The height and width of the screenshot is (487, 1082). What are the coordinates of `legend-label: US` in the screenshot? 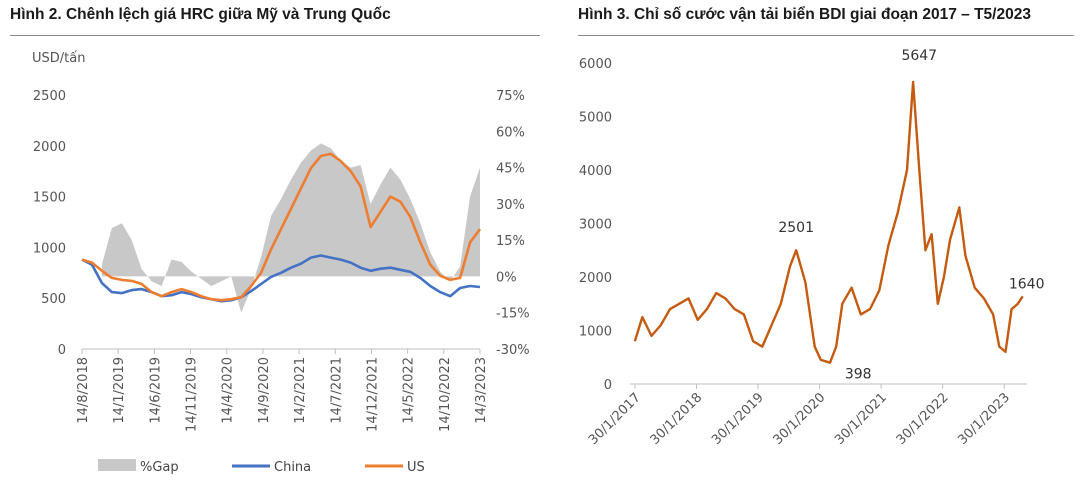 It's located at (416, 467).